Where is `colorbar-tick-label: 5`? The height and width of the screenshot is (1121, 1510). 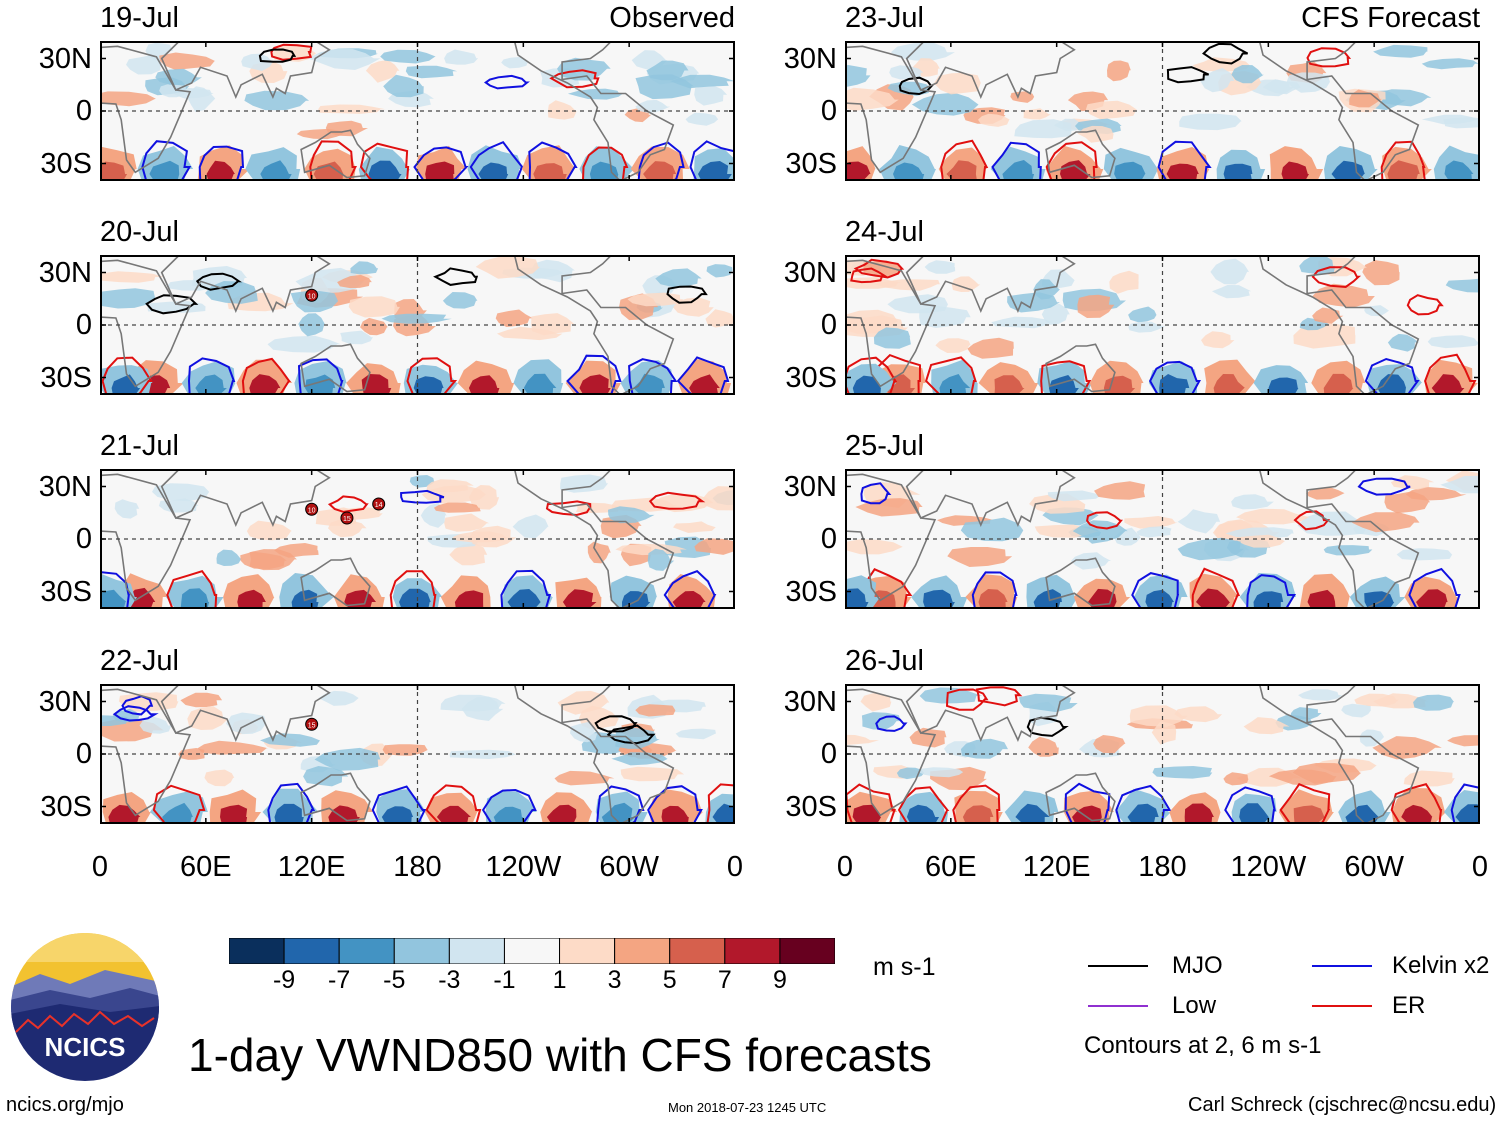
colorbar-tick-label: 5 is located at coordinates (669, 980).